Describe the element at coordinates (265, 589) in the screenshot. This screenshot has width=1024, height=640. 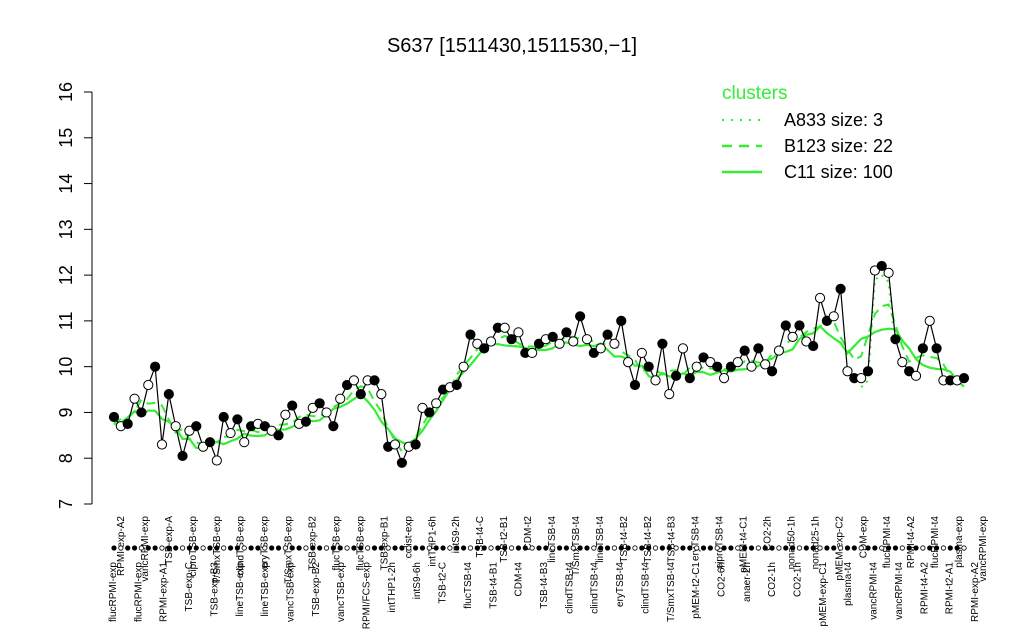
I see `x-tick-label-bottom: lineTSB-exp` at that location.